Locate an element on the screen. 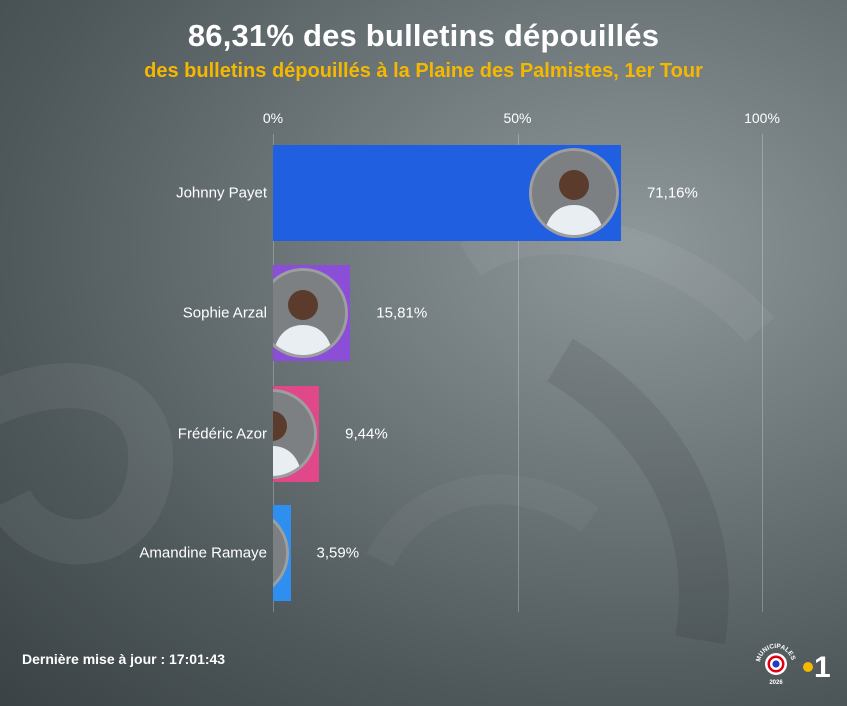 This screenshot has height=706, width=847. value-label: 15,81% is located at coordinates (402, 313).